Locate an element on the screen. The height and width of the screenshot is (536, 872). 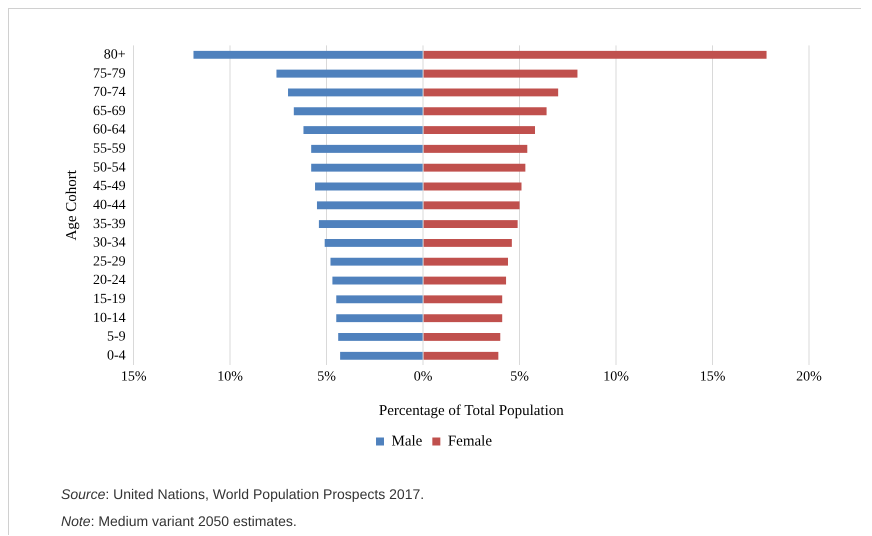
legend-label: Female is located at coordinates (470, 441).